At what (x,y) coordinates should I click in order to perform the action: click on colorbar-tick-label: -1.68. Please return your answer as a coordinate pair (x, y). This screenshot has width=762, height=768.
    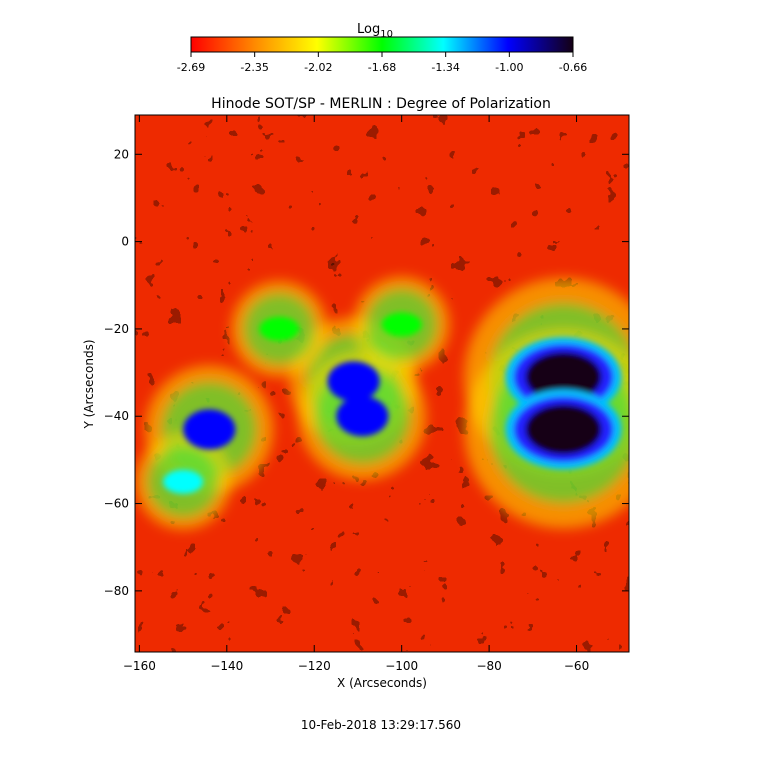
    Looking at the image, I should click on (382, 67).